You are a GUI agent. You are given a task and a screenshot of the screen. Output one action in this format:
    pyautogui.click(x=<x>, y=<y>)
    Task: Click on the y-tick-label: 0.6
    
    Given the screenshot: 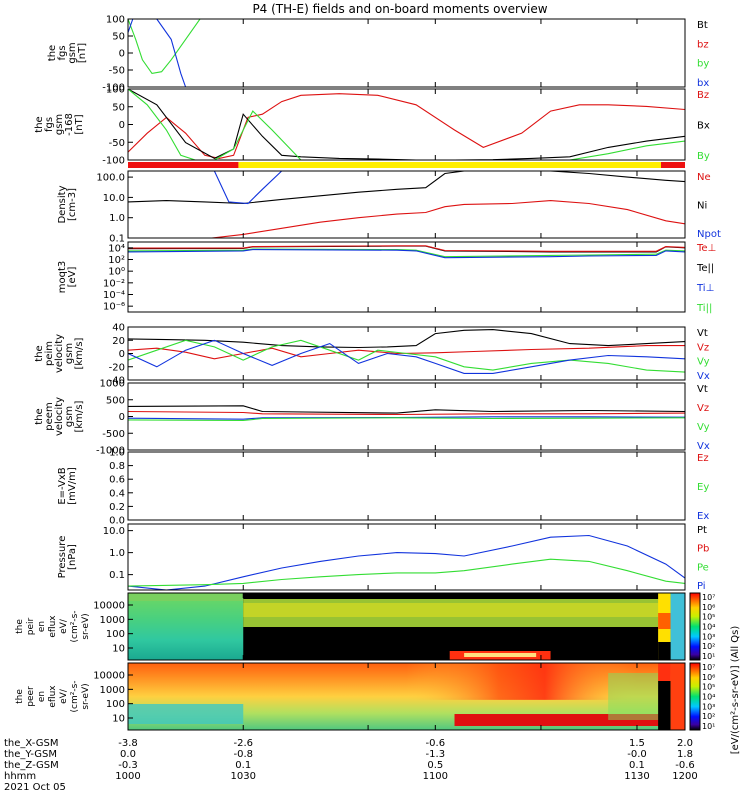 What is the action you would take?
    pyautogui.click(x=117, y=480)
    